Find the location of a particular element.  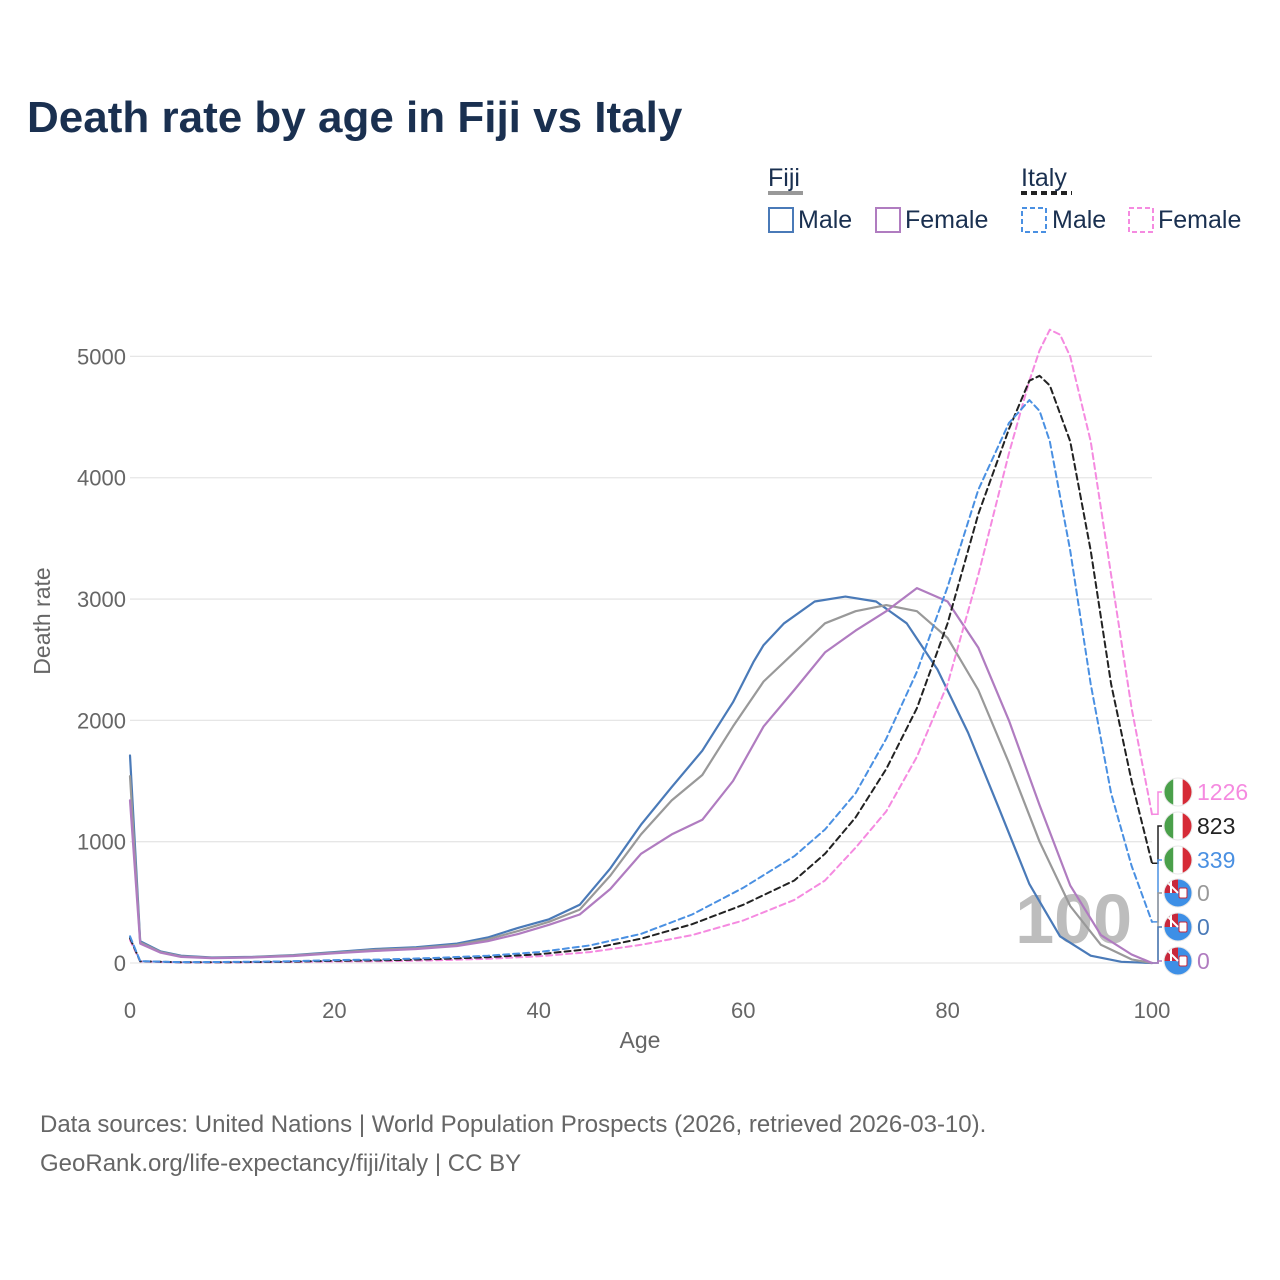

end-label-5-group: 0 is located at coordinates (1181, 961).